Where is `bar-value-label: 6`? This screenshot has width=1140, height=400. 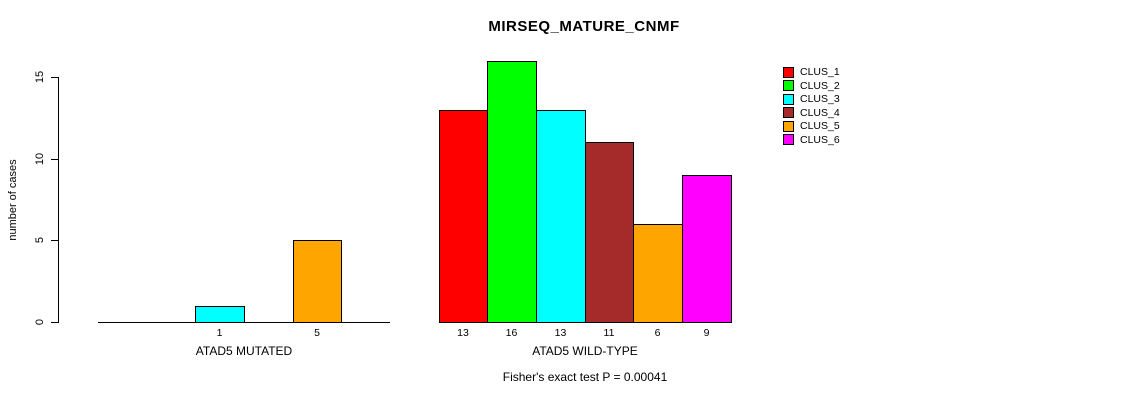 bar-value-label: 6 is located at coordinates (657, 333).